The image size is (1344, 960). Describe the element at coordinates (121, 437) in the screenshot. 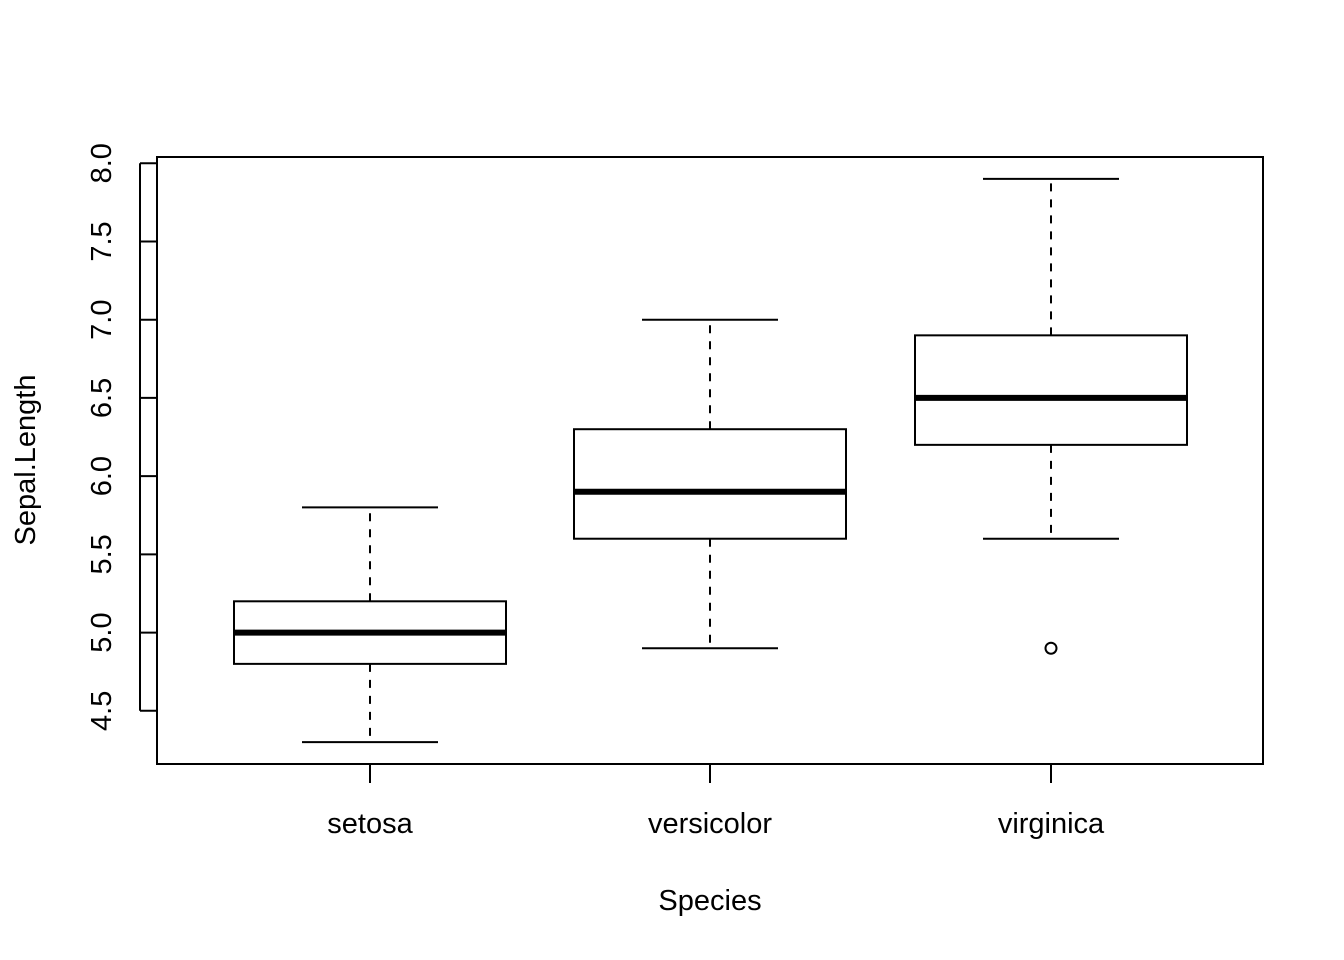

I see `y-axis: 4.5 5.0 5.5 6.0 6.5 7.0 7.5 8.0` at that location.